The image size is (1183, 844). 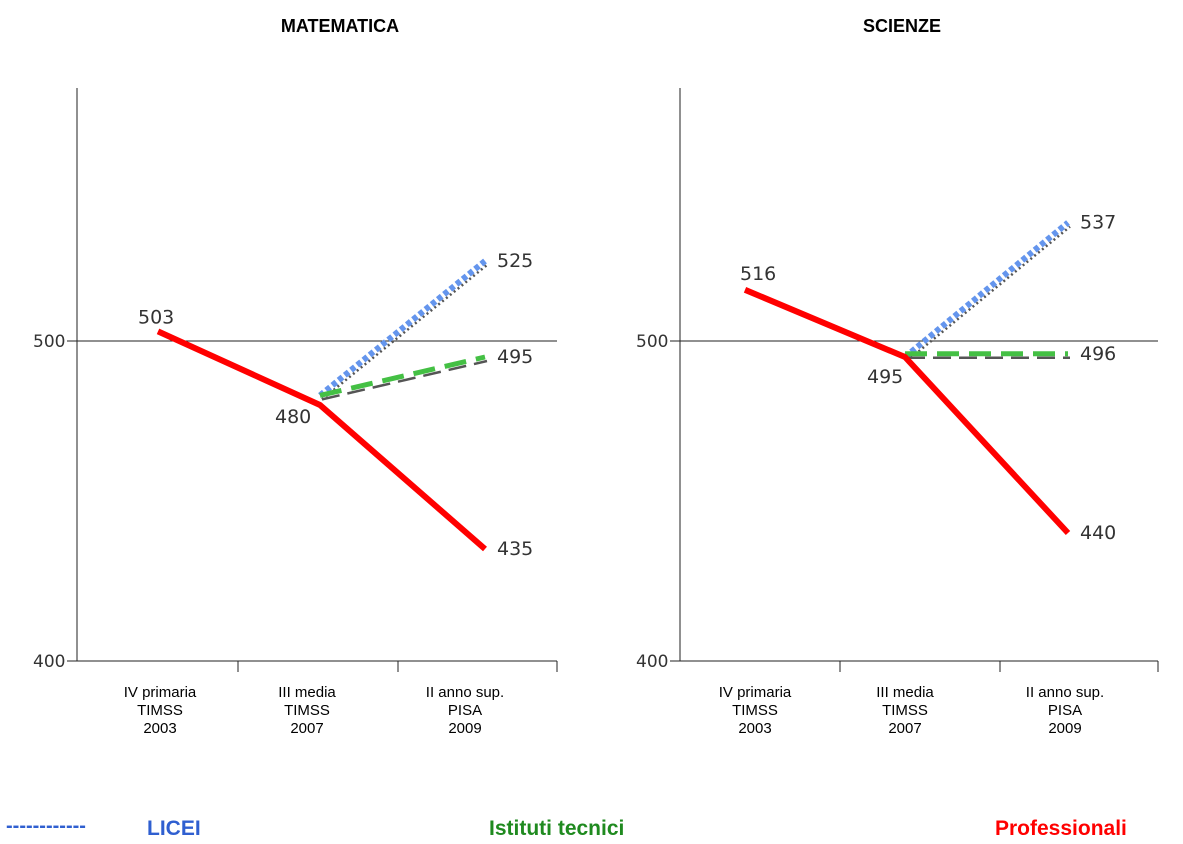 I want to click on legend-istituti-tecnici: Istituti tecnici, so click(x=557, y=828).